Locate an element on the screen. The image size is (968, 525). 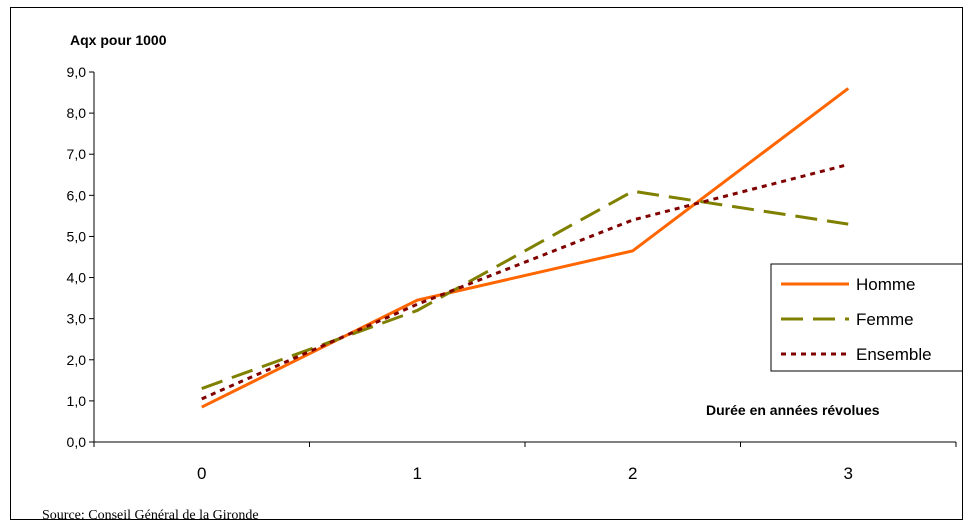
x-tick-label: 0 is located at coordinates (201, 473).